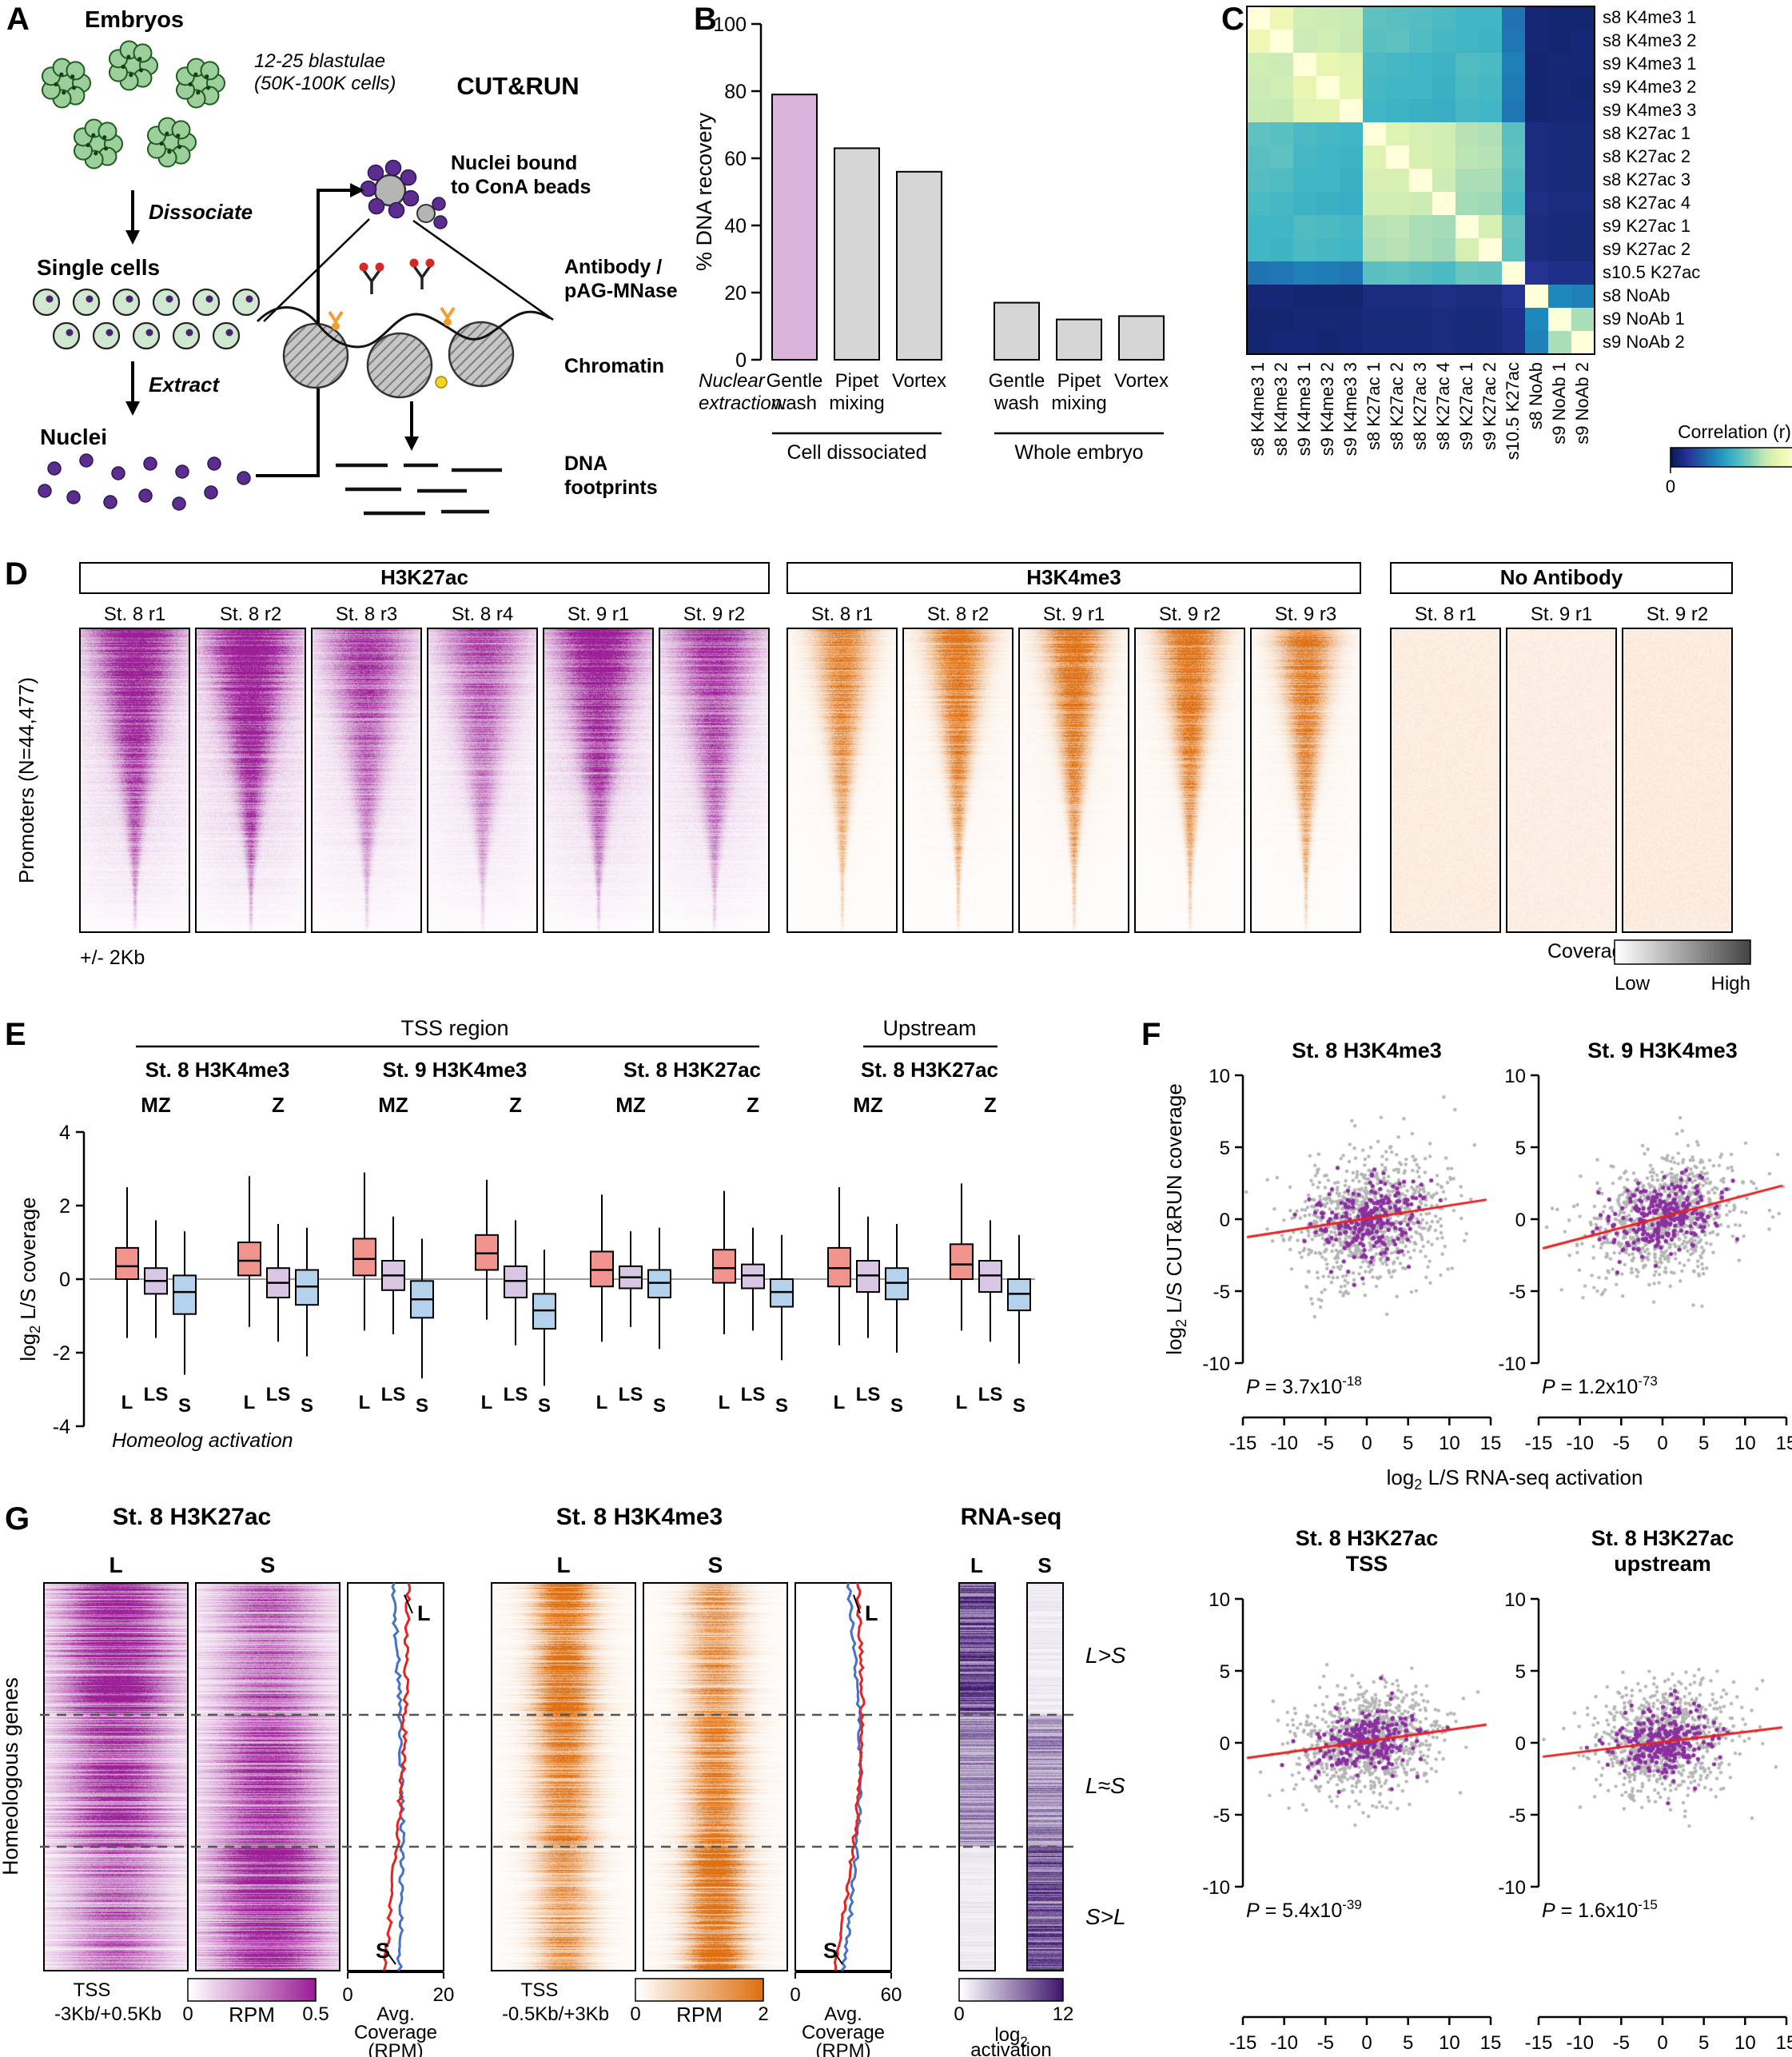  Describe the element at coordinates (1420, 406) in the screenshot. I see `col-label: s8 K27ac 3` at that location.